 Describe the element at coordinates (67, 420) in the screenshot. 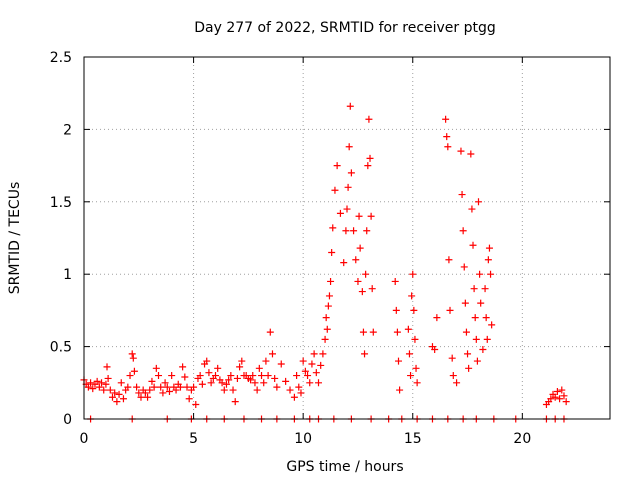

I see `y-tick-label: 0` at that location.